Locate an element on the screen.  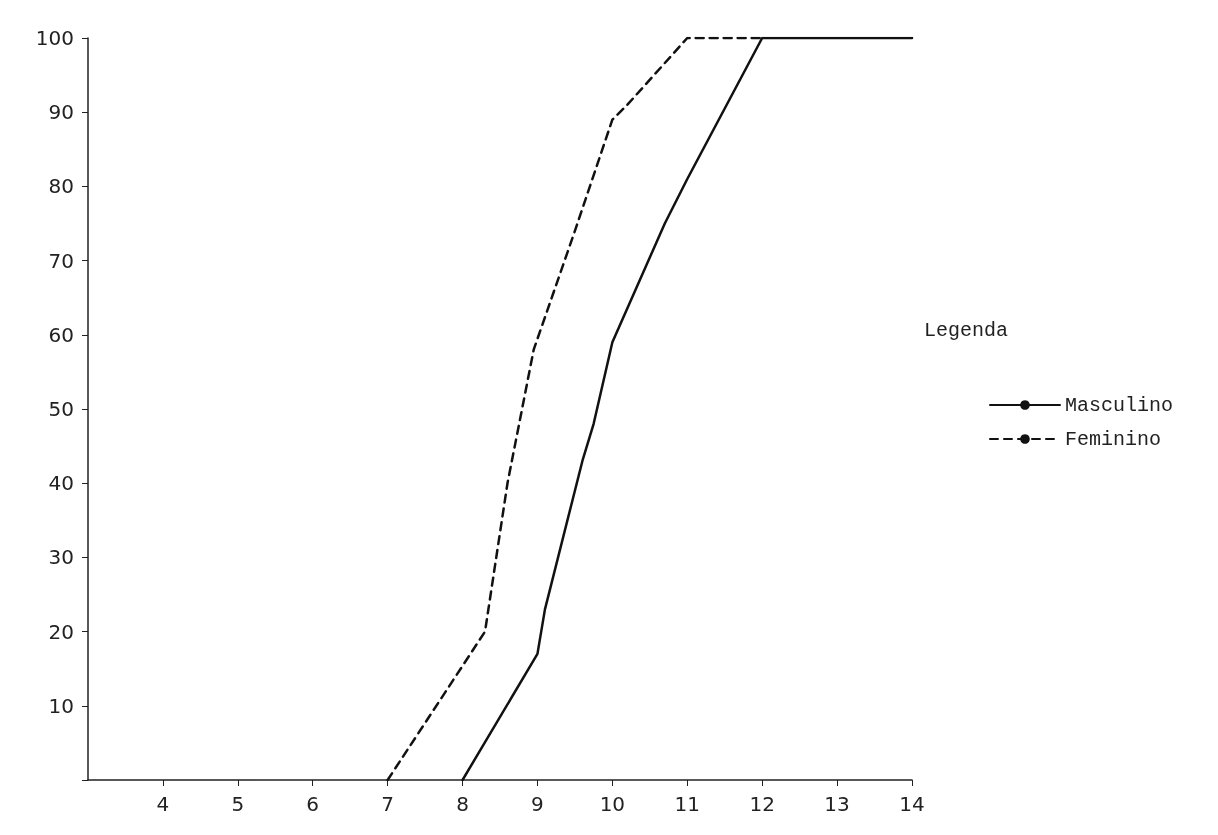
x-tick-label: 10 is located at coordinates (612, 804).